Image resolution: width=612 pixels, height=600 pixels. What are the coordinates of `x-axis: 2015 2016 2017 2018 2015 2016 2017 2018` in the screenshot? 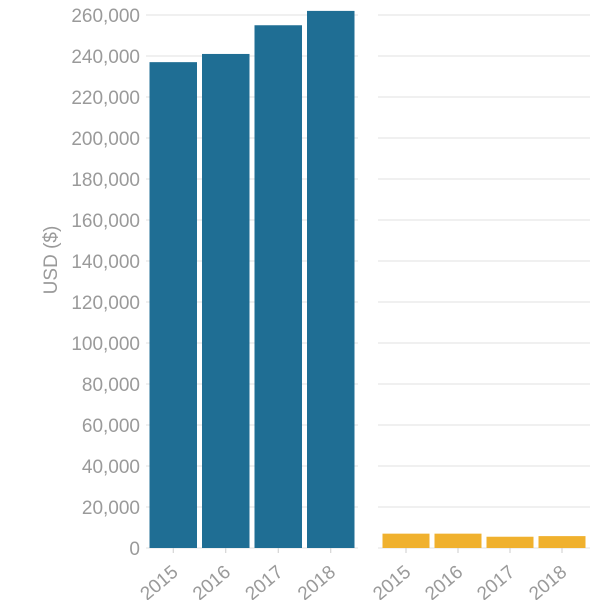 It's located at (354, 574).